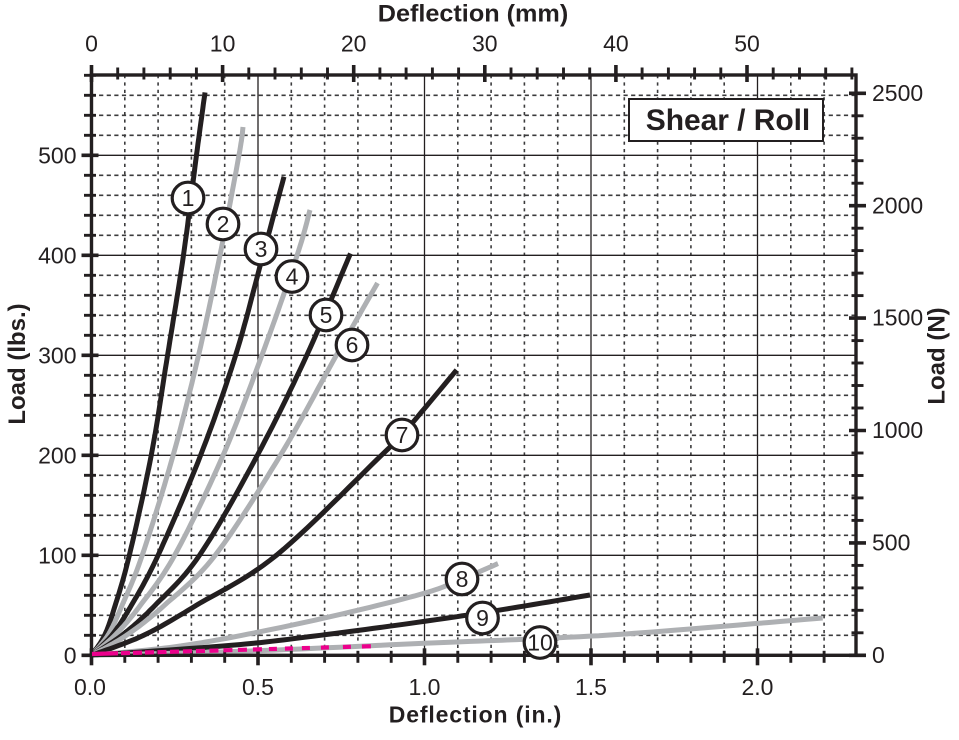 This screenshot has height=740, width=959. I want to click on svg-text: Load (N), so click(937, 355).